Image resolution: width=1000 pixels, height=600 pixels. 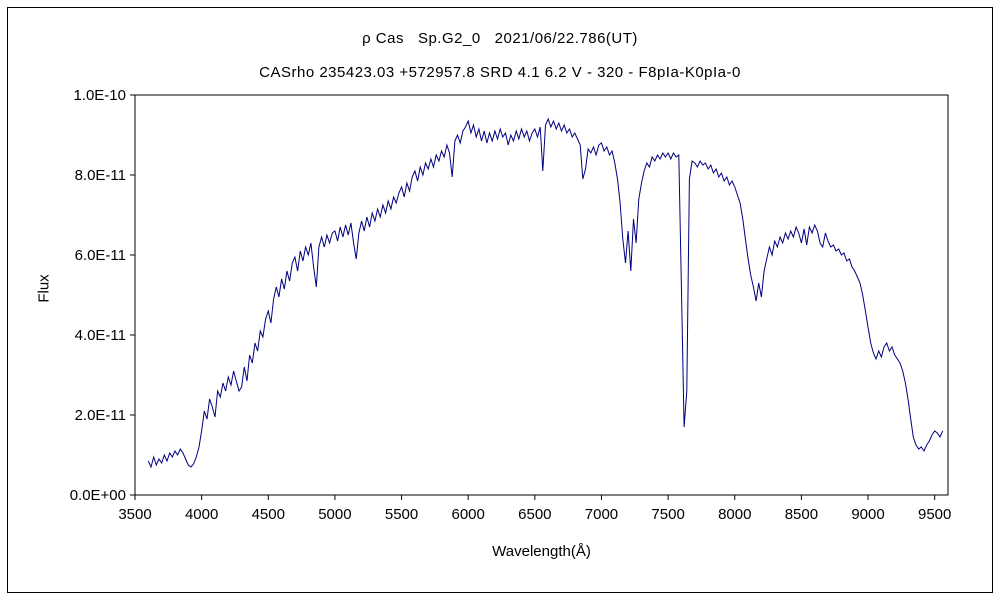 I want to click on x-tick-label: 9500, so click(x=934, y=514).